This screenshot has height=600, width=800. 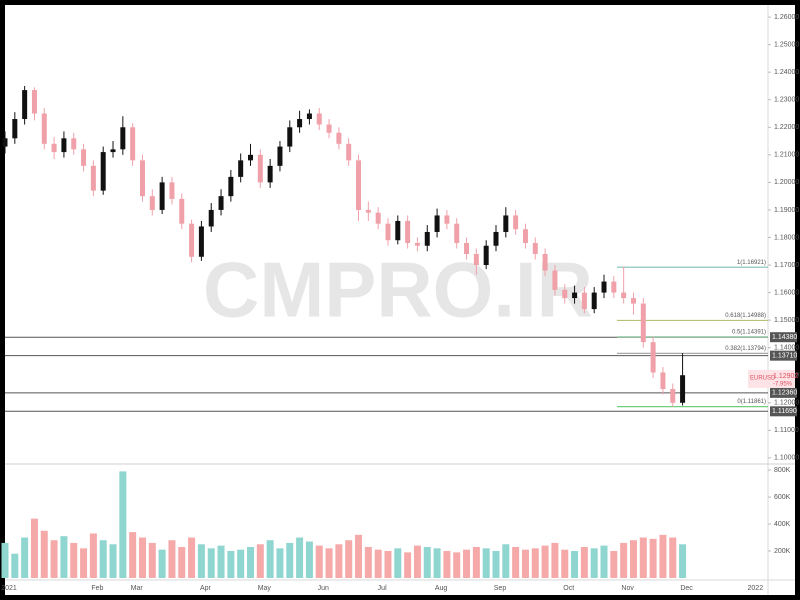 I want to click on y-tick-label: 1.14000, so click(x=786, y=348).